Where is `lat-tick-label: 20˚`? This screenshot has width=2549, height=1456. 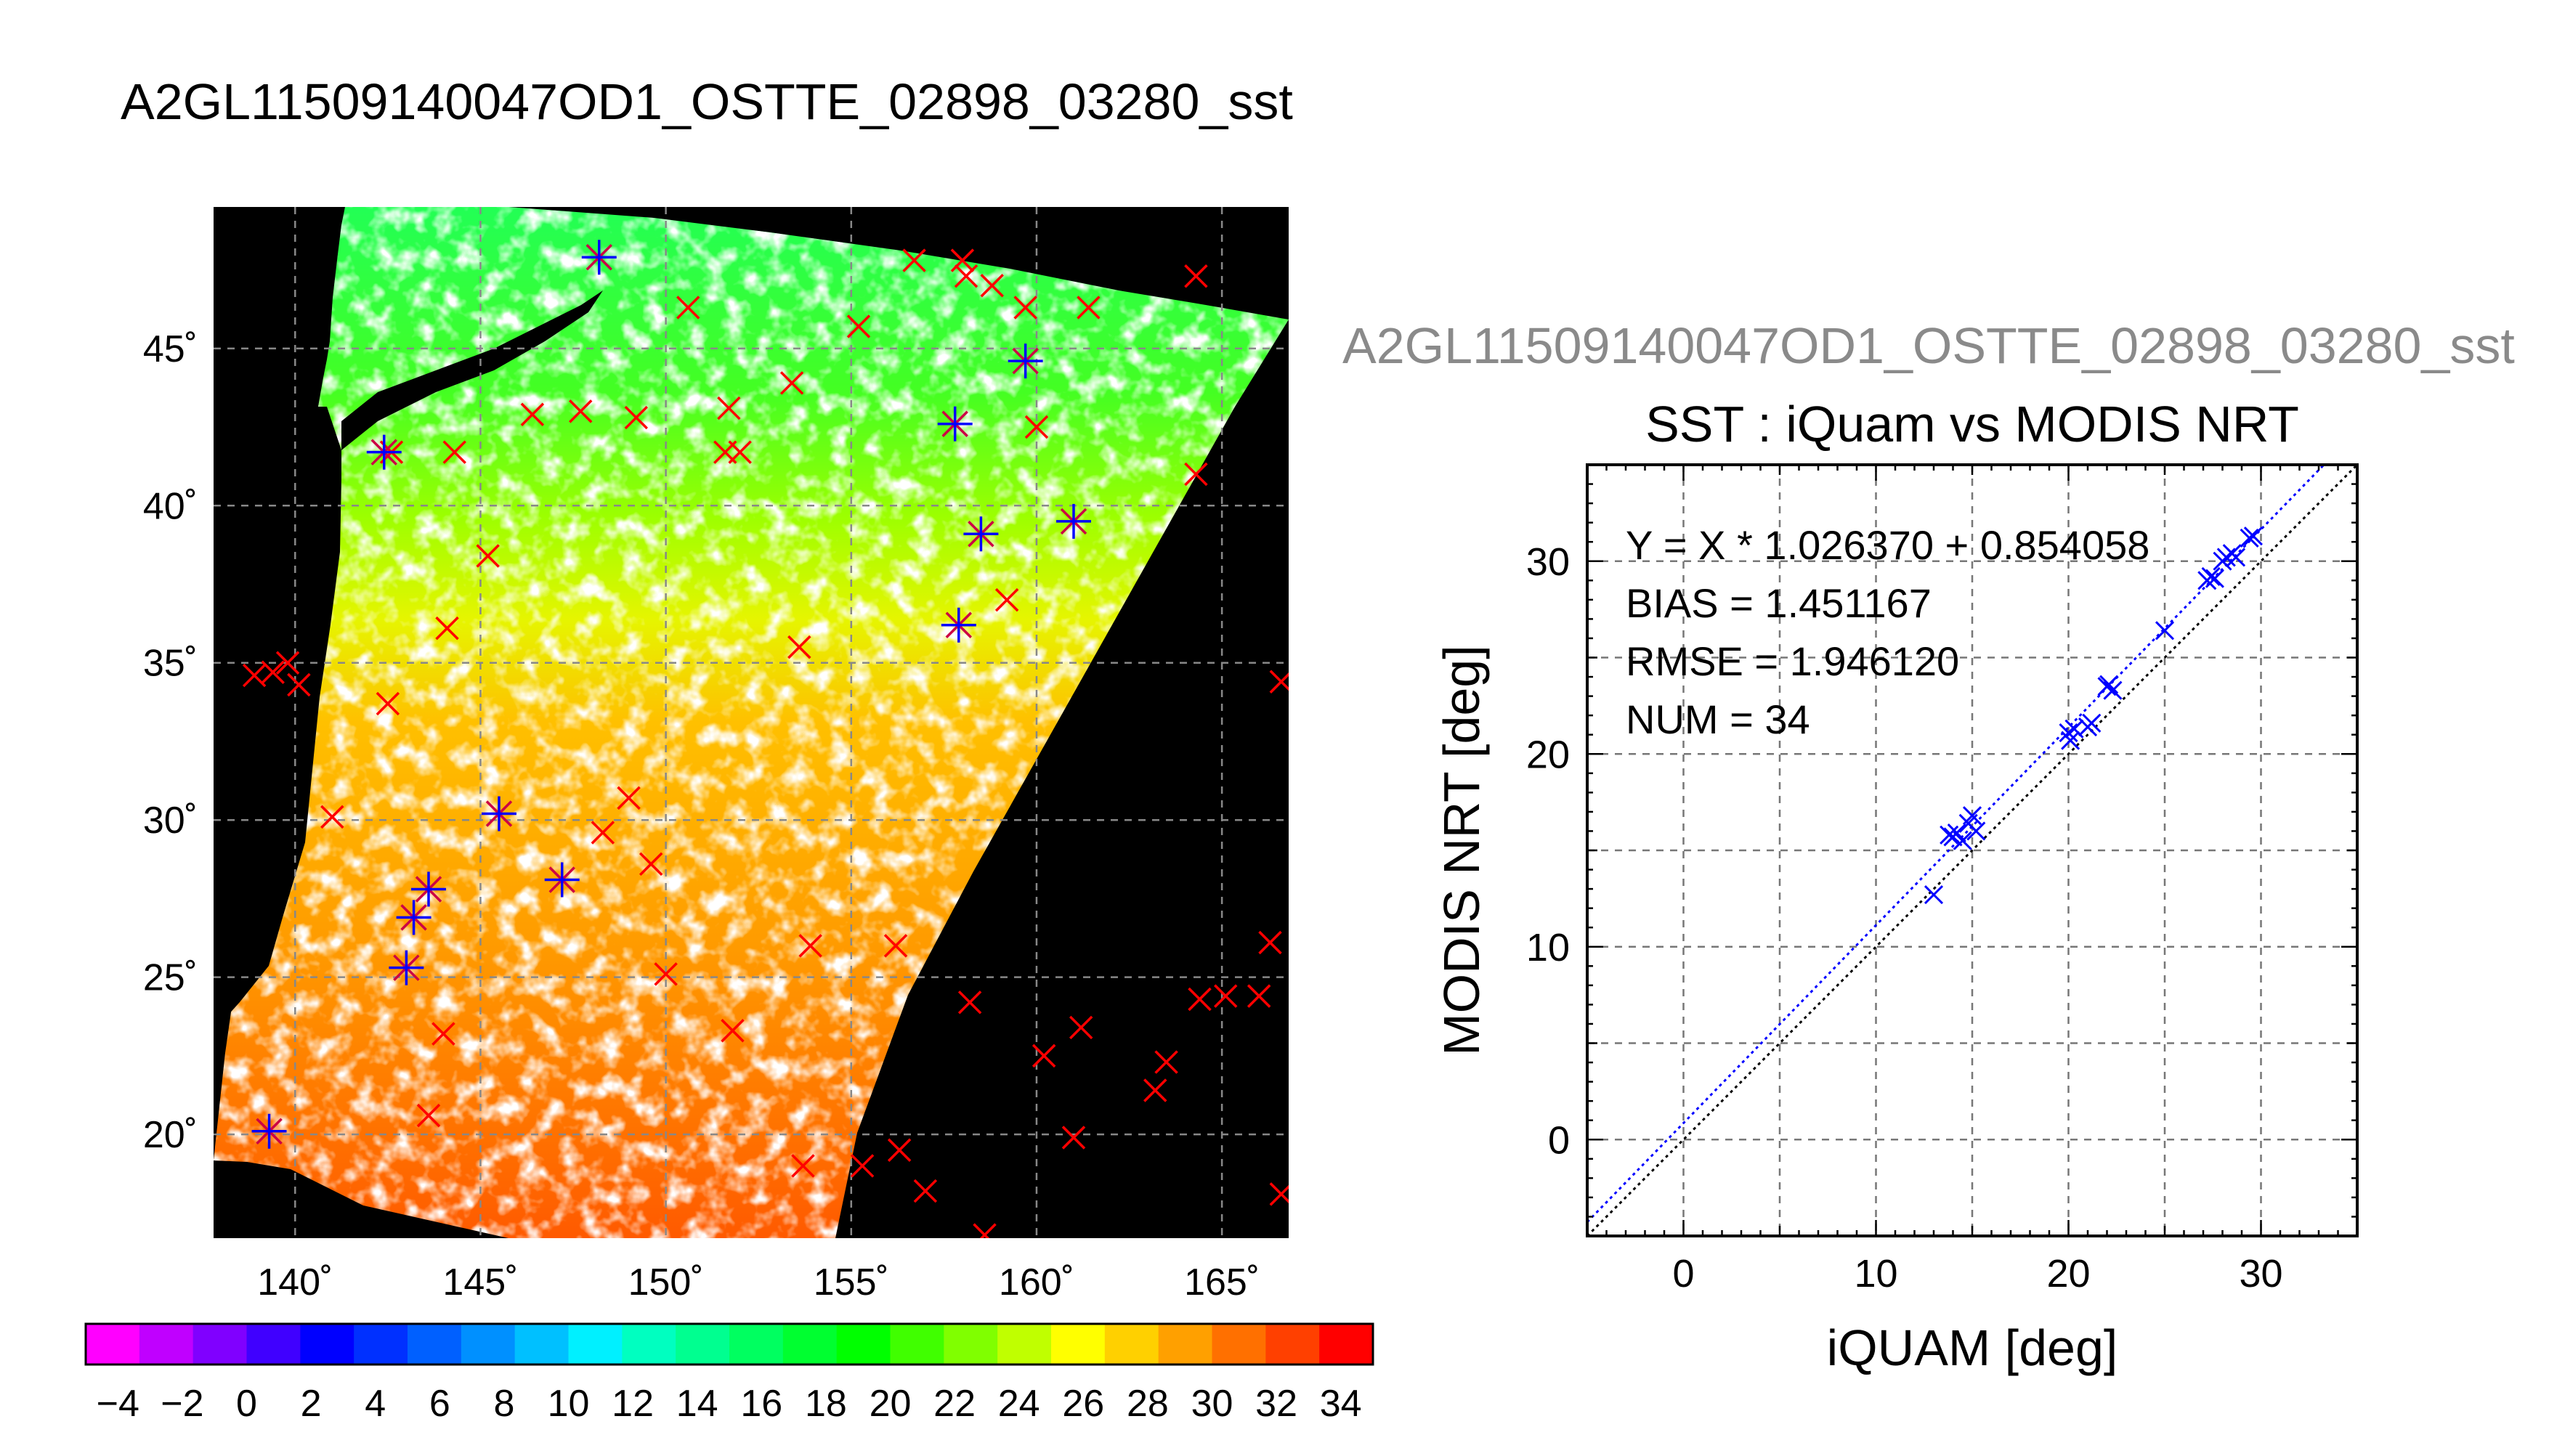 lat-tick-label: 20˚ is located at coordinates (171, 1135).